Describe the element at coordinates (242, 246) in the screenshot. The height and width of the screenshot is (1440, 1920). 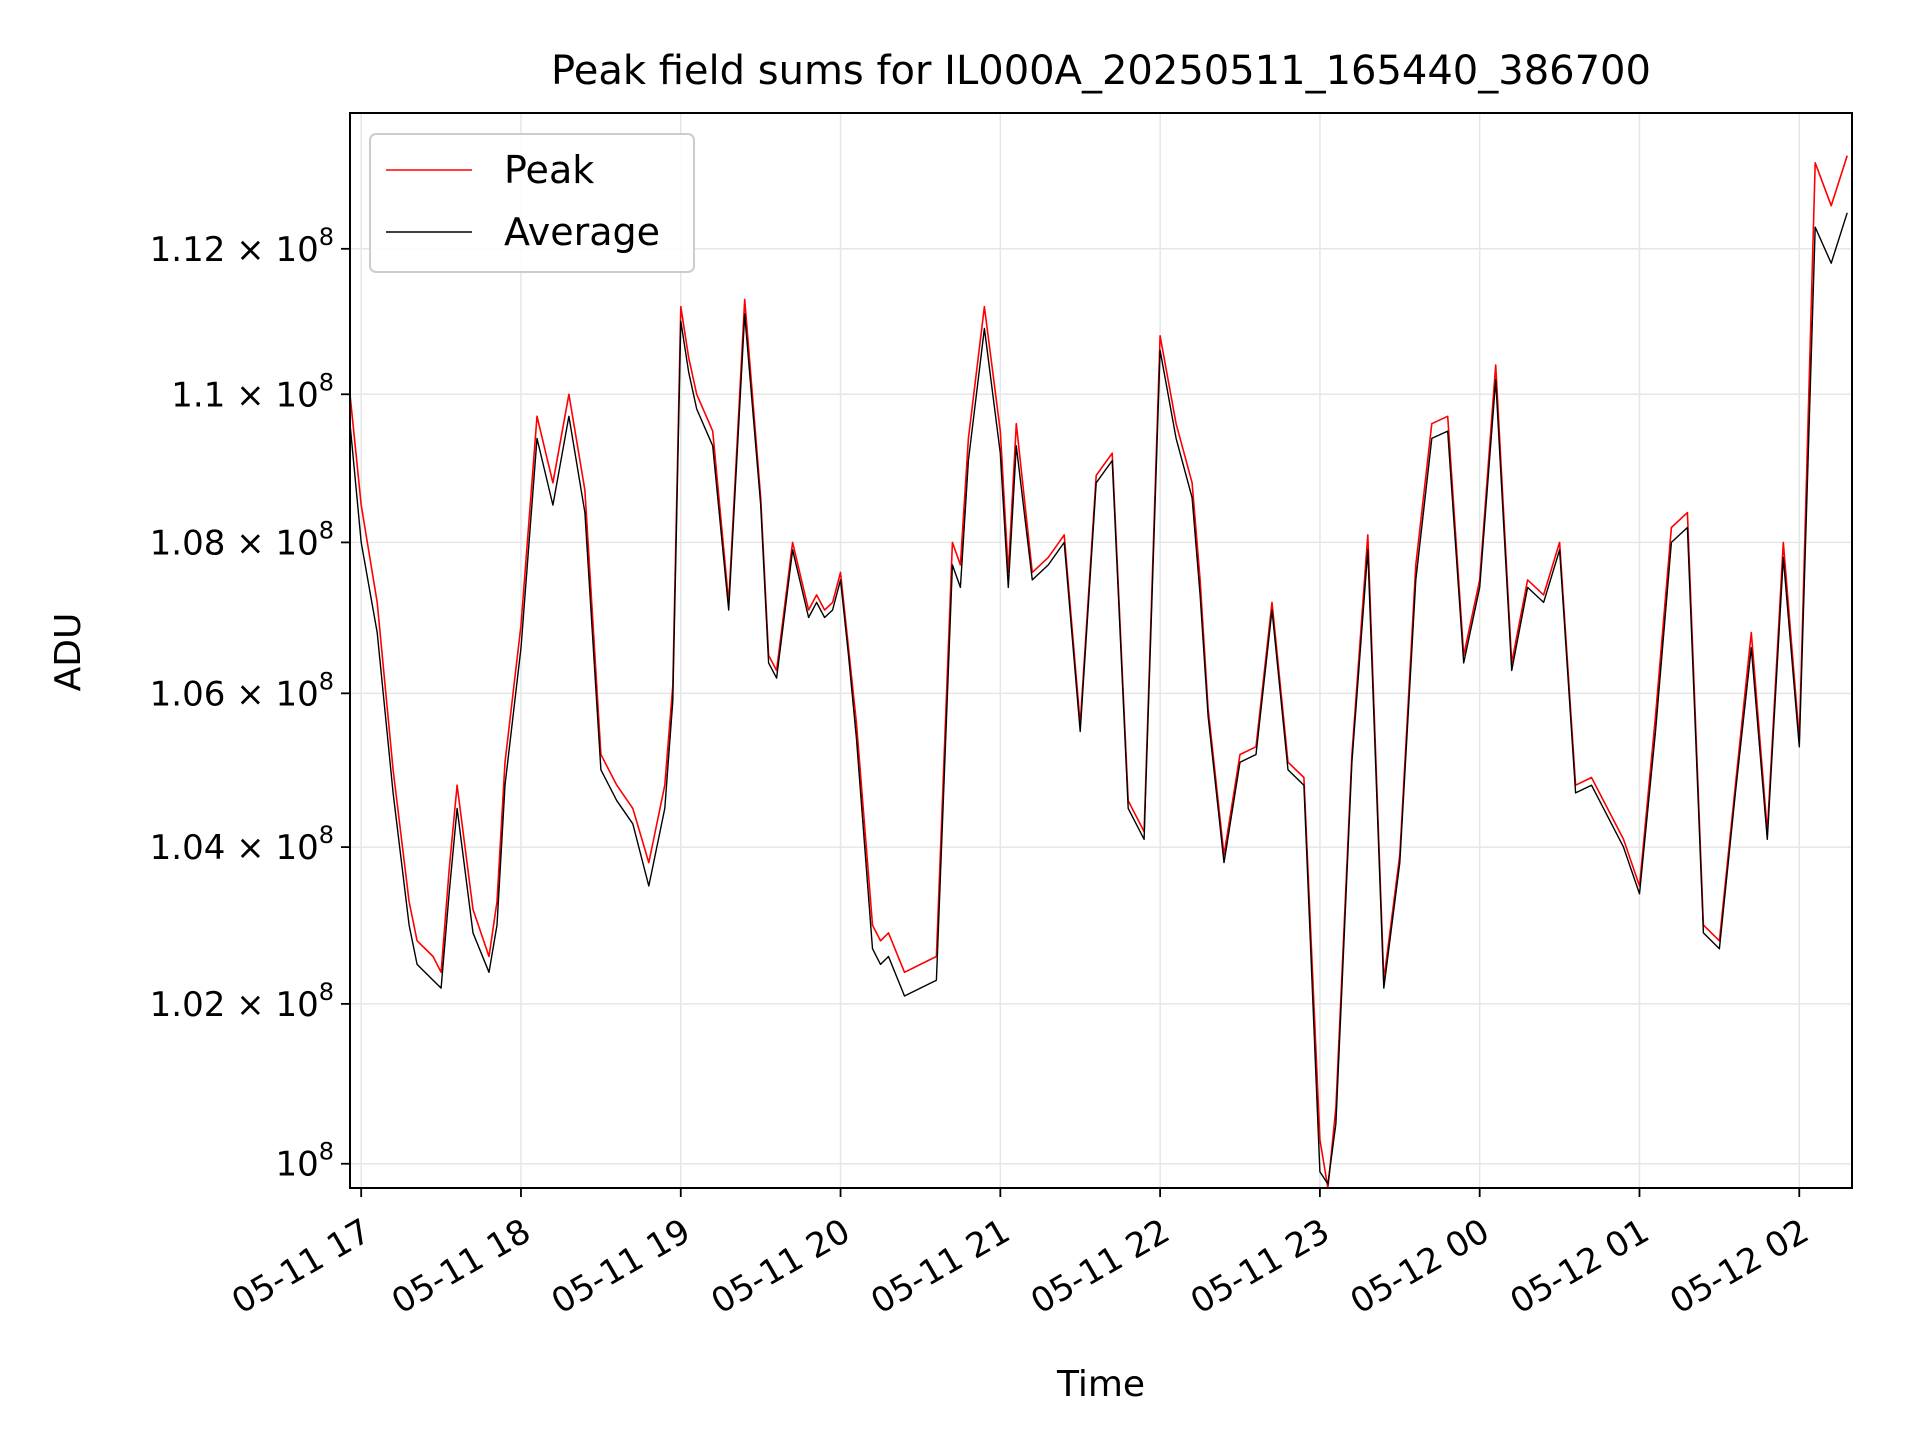
I see `y-tick-label: 1.12 × 108` at that location.